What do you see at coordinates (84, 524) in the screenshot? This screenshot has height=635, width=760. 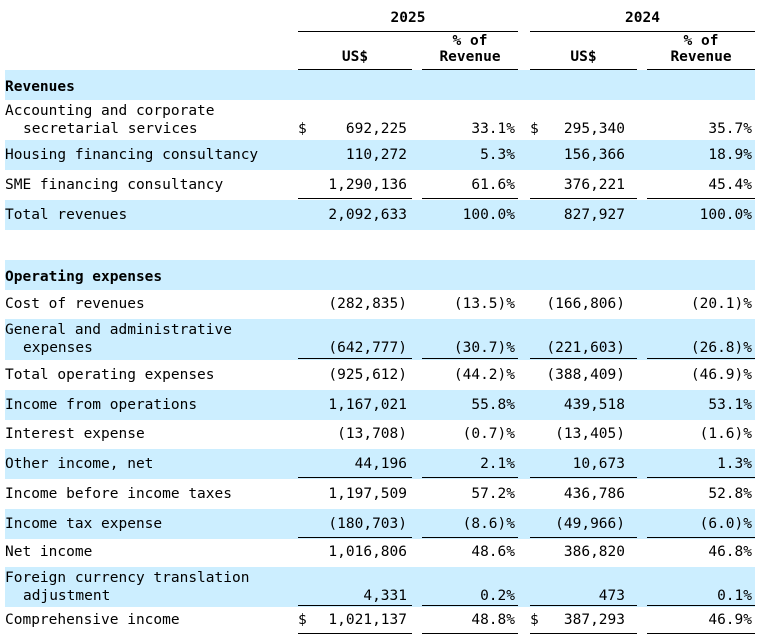 I see `row-label: Income tax expense` at bounding box center [84, 524].